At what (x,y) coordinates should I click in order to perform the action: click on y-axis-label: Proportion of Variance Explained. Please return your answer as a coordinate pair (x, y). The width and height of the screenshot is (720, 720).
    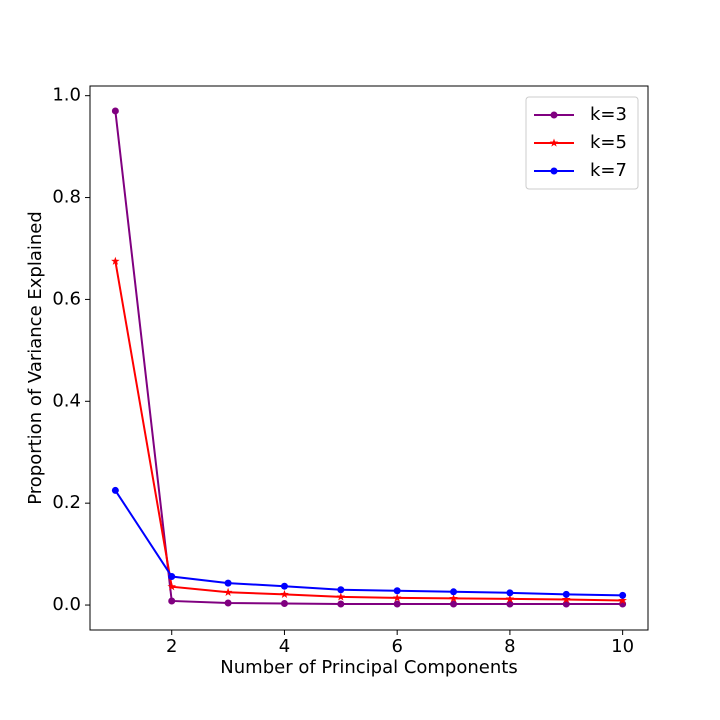
    Looking at the image, I should click on (35, 358).